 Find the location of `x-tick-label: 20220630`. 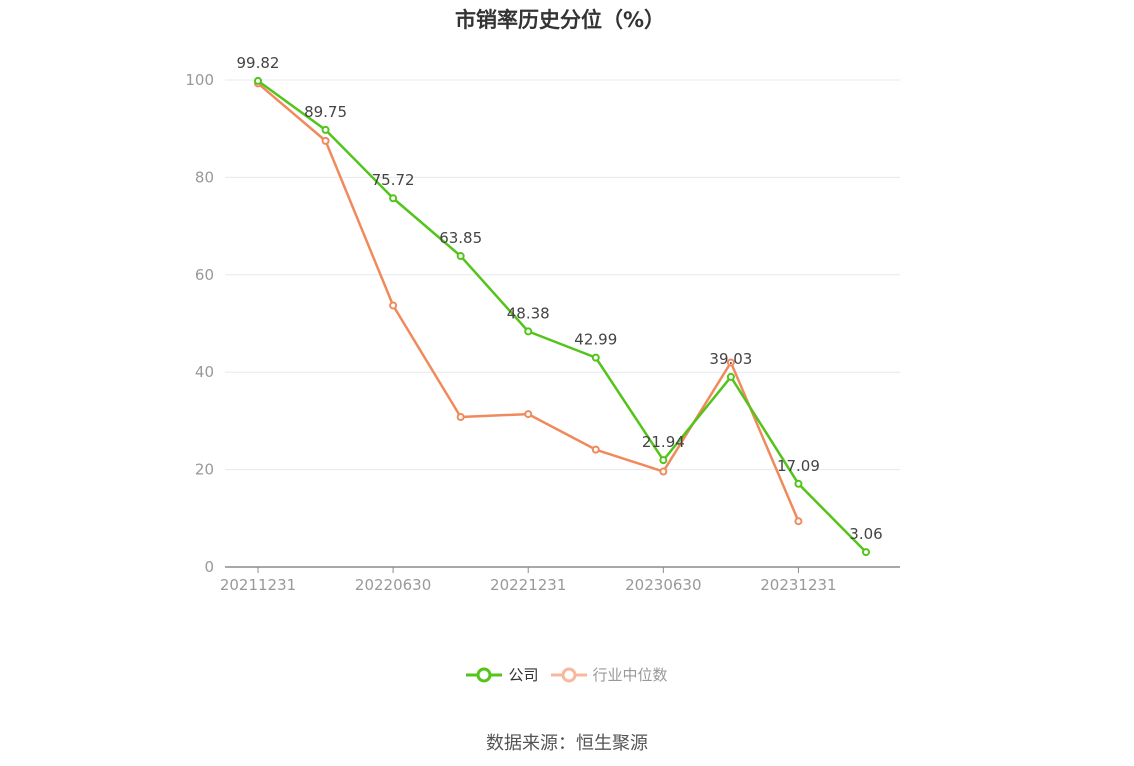

x-tick-label: 20220630 is located at coordinates (393, 585).